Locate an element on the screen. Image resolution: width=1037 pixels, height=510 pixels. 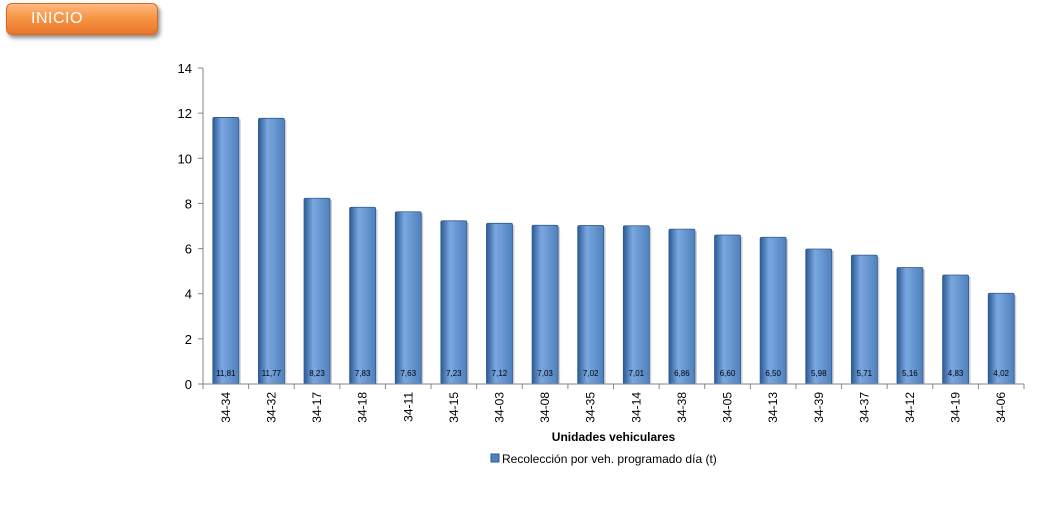
data-label: 5,98 is located at coordinates (819, 373).